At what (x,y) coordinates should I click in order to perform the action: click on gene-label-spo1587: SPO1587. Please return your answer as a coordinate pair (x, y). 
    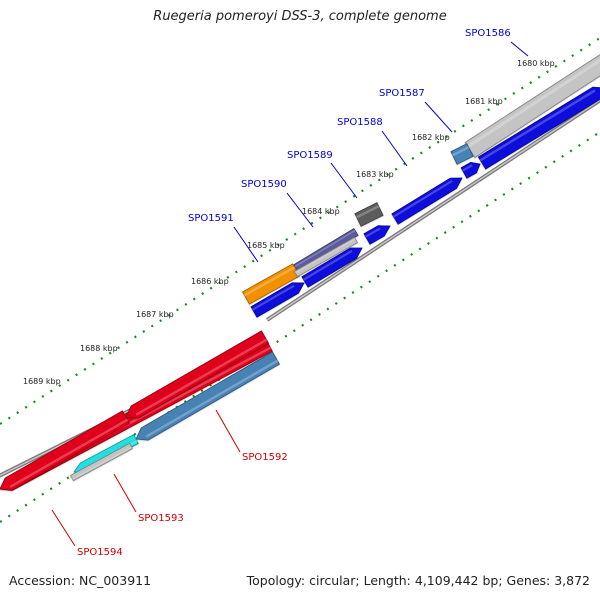
    Looking at the image, I should click on (416, 110).